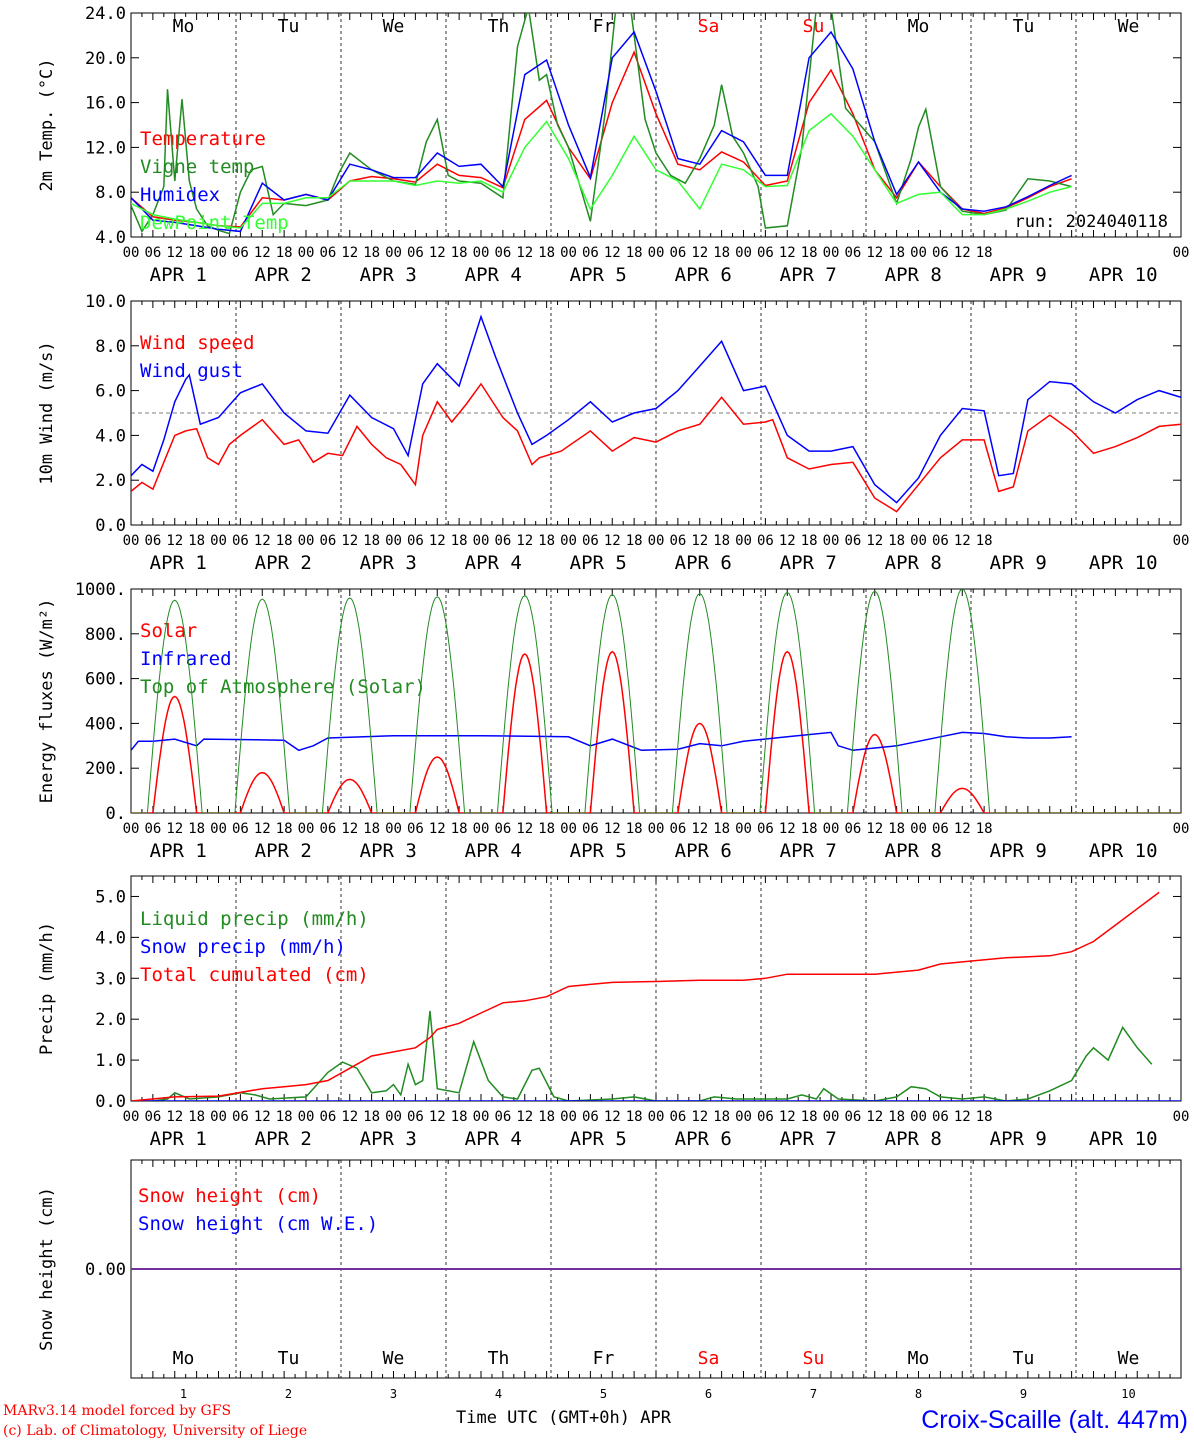 Image resolution: width=1194 pixels, height=1440 pixels. I want to click on weekday-label: Mo, so click(919, 26).